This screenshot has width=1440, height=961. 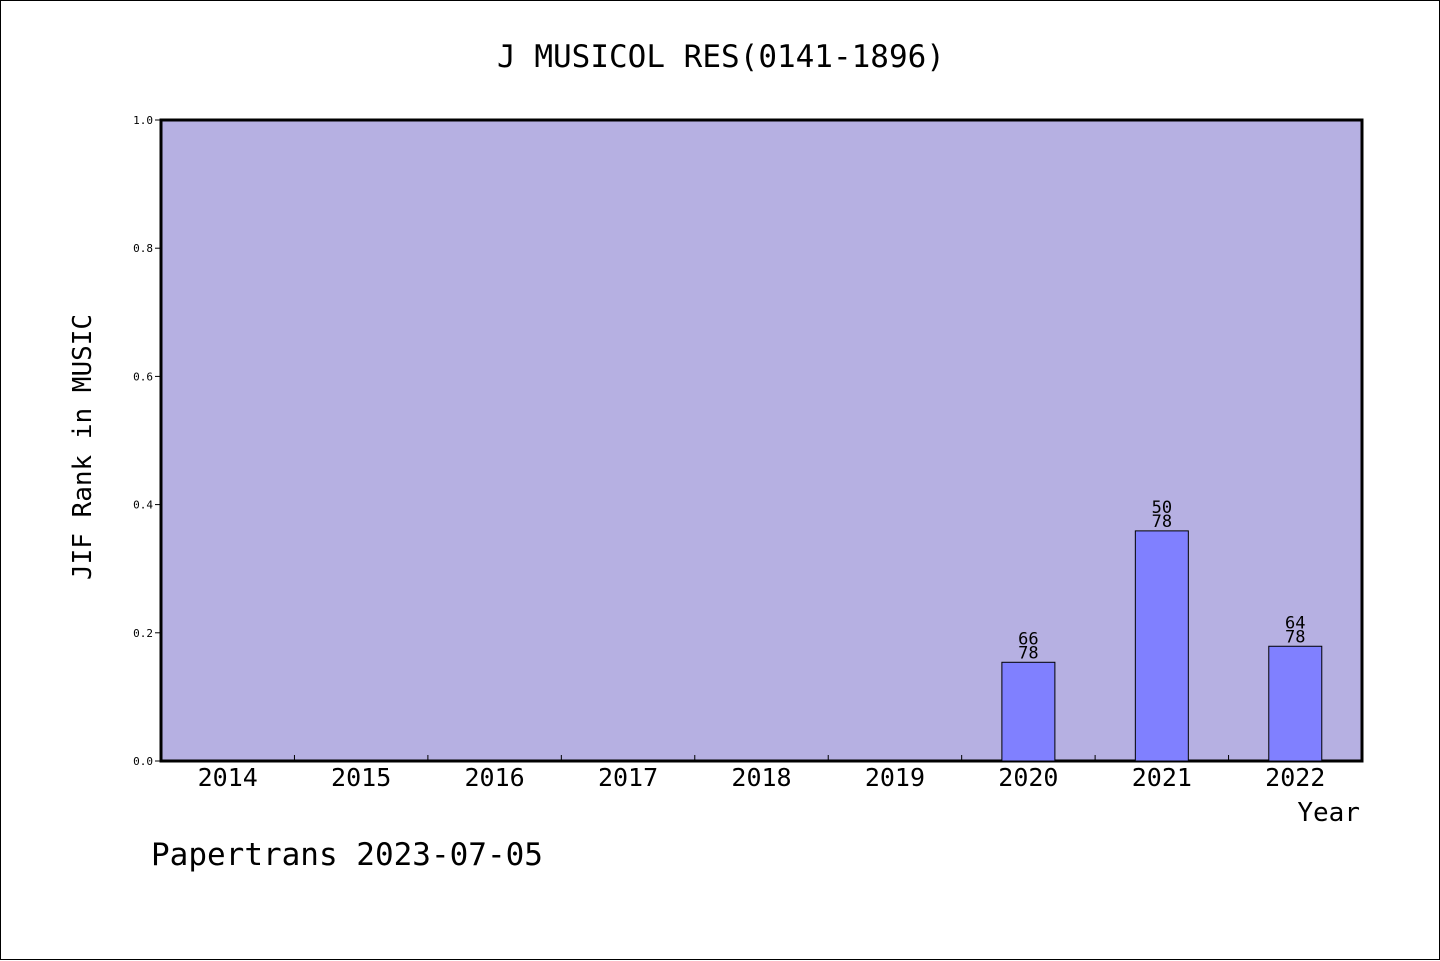 I want to click on x-axis-label: Year, so click(x=1328, y=813).